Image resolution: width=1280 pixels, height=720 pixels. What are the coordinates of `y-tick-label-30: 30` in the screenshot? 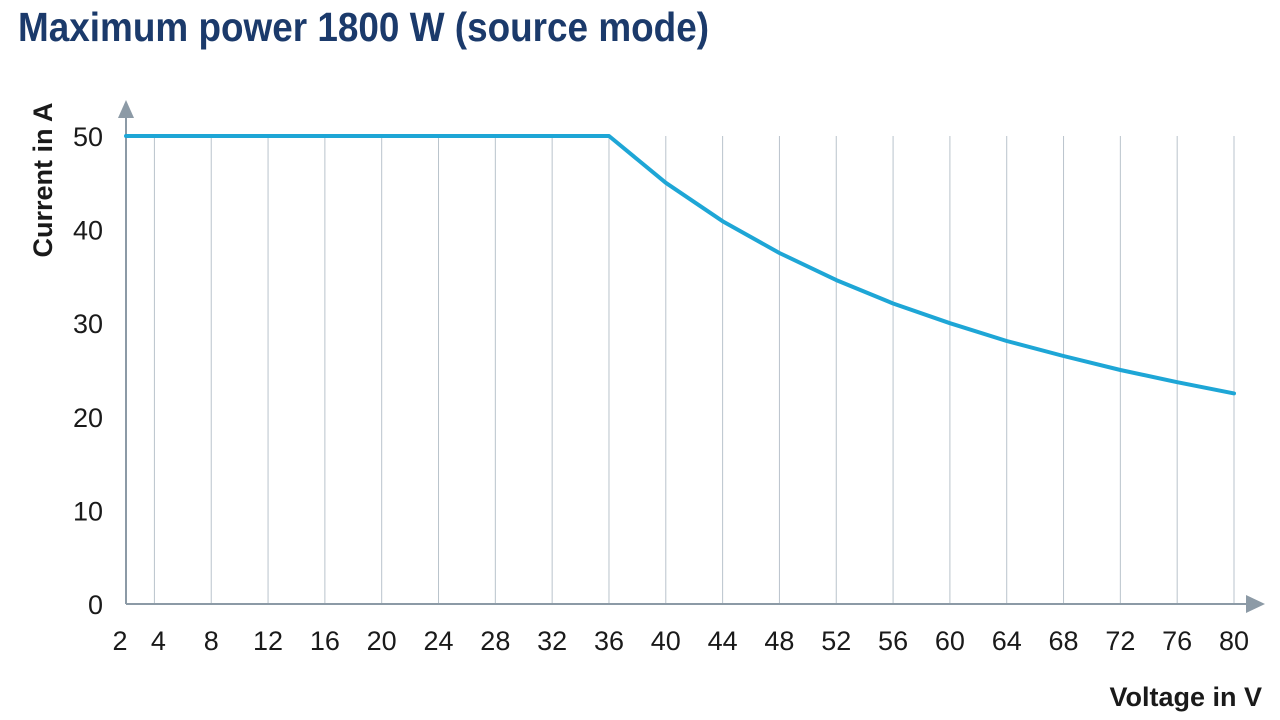 It's located at (88, 324).